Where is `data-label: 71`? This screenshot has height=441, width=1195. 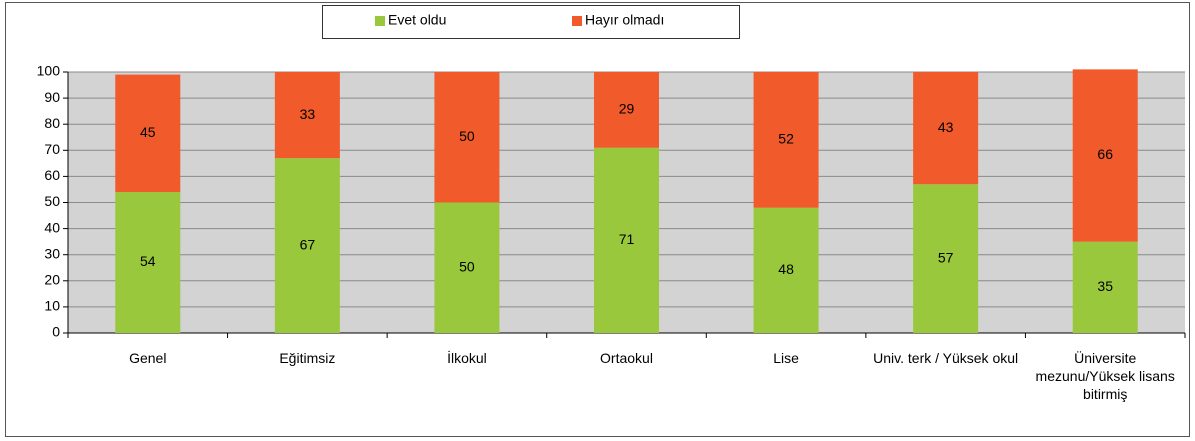
data-label: 71 is located at coordinates (627, 239).